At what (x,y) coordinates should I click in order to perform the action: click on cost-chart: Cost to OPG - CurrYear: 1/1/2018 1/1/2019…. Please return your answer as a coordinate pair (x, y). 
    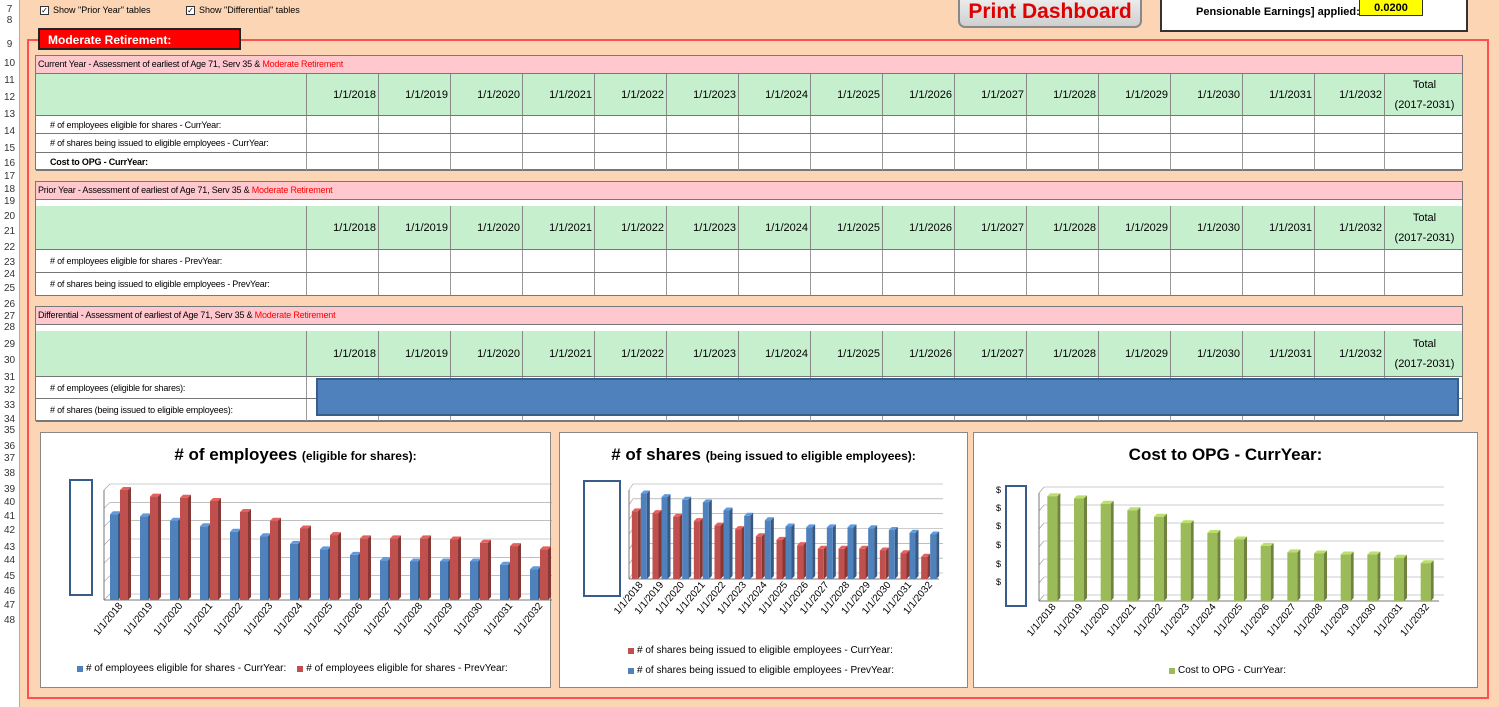
    Looking at the image, I should click on (1225, 560).